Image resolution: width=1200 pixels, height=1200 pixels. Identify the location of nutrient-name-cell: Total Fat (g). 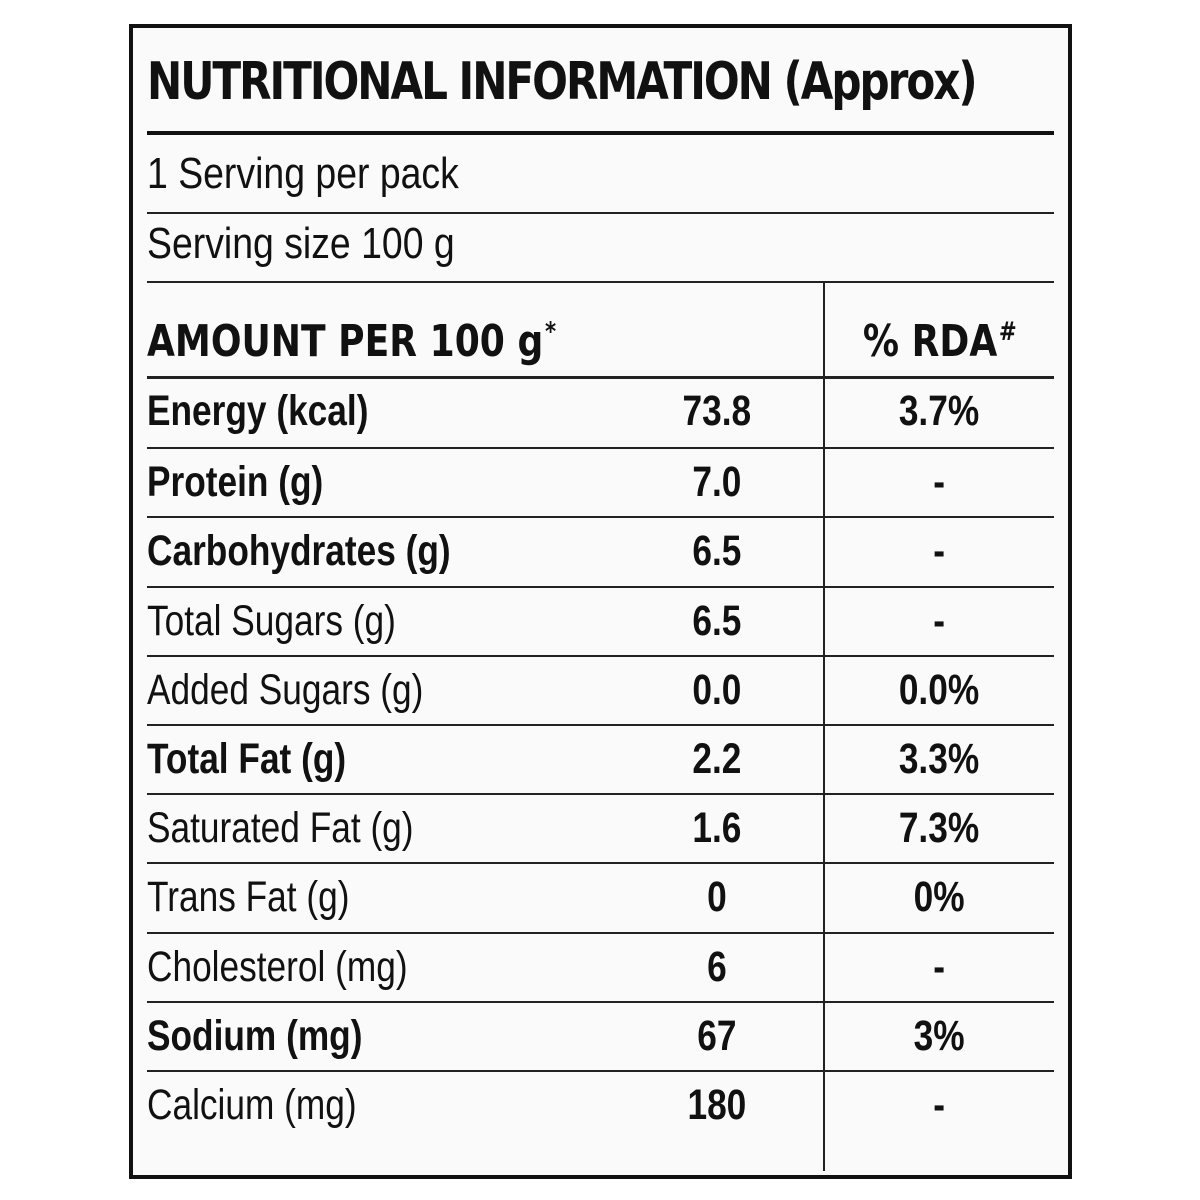
(397, 759).